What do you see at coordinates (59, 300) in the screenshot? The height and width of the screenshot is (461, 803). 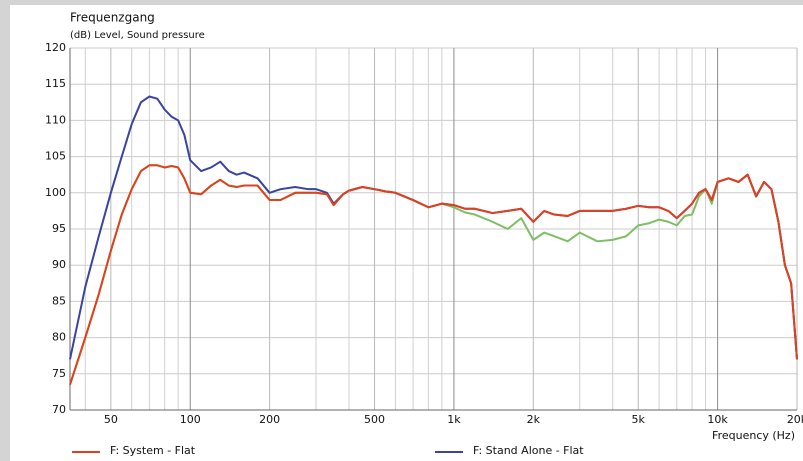 I see `y-tick-label: 85` at bounding box center [59, 300].